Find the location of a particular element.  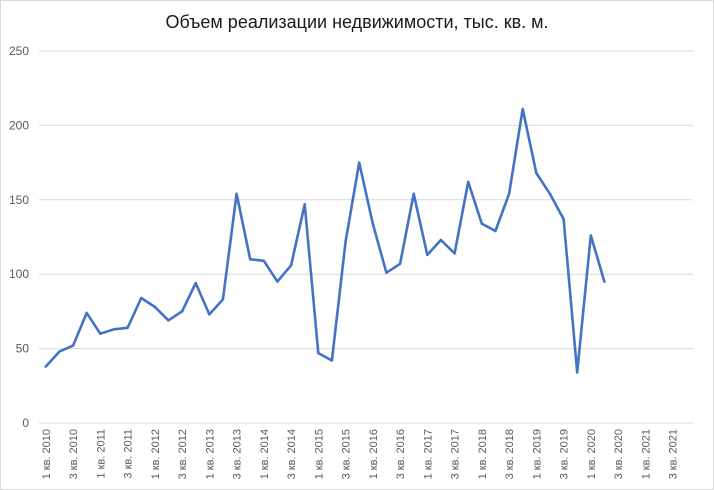

x-tick-label: 3 кв. 2012 is located at coordinates (183, 454).